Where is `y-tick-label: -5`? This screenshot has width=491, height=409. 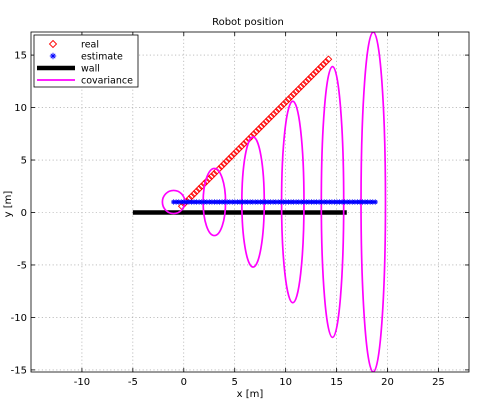 y-tick-label: -5 is located at coordinates (22, 265).